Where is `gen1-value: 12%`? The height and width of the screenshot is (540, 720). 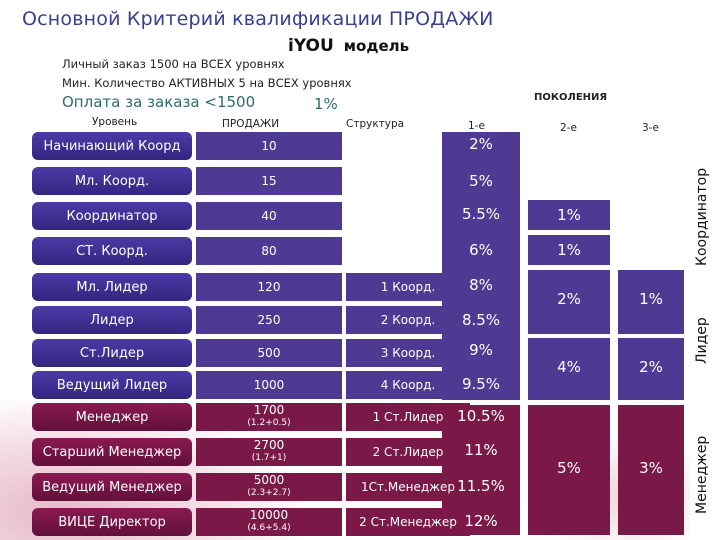
gen1-value: 12% is located at coordinates (481, 521).